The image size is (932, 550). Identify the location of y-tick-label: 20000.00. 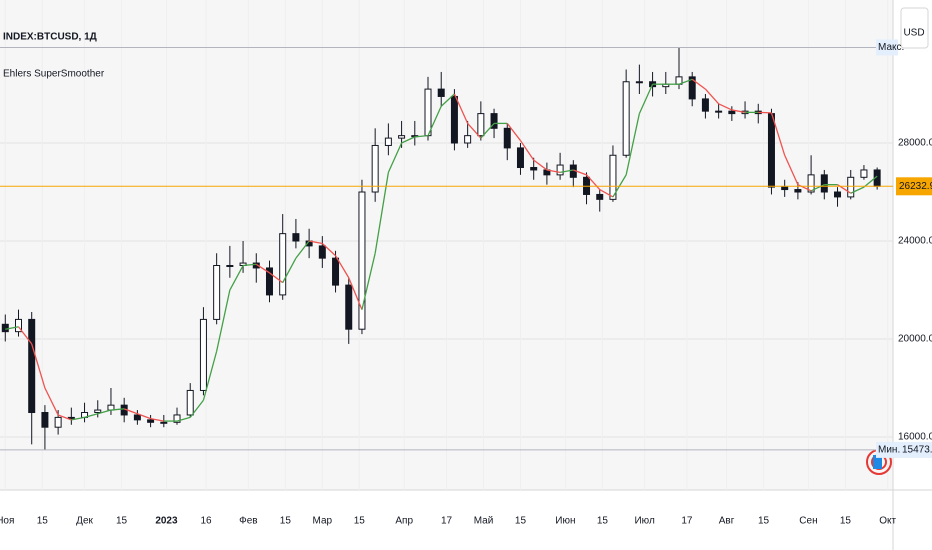
(915, 339).